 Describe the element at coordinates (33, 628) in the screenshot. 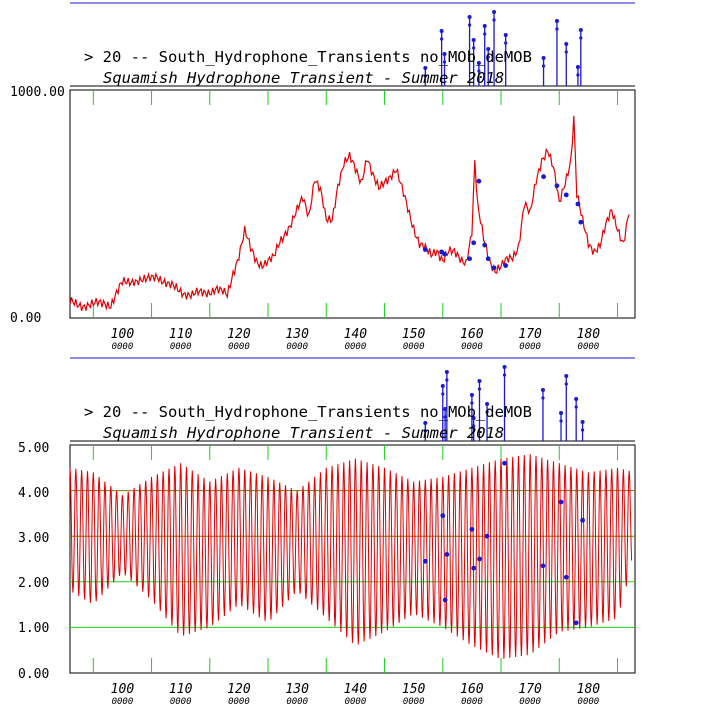

I see `y-tick-label: 1.00` at that location.